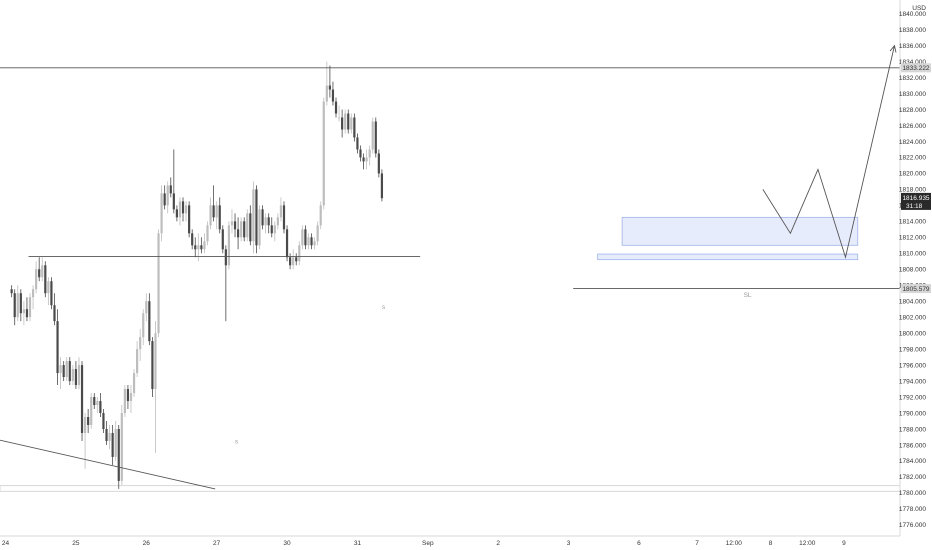  I want to click on projection-path, so click(828, 152).